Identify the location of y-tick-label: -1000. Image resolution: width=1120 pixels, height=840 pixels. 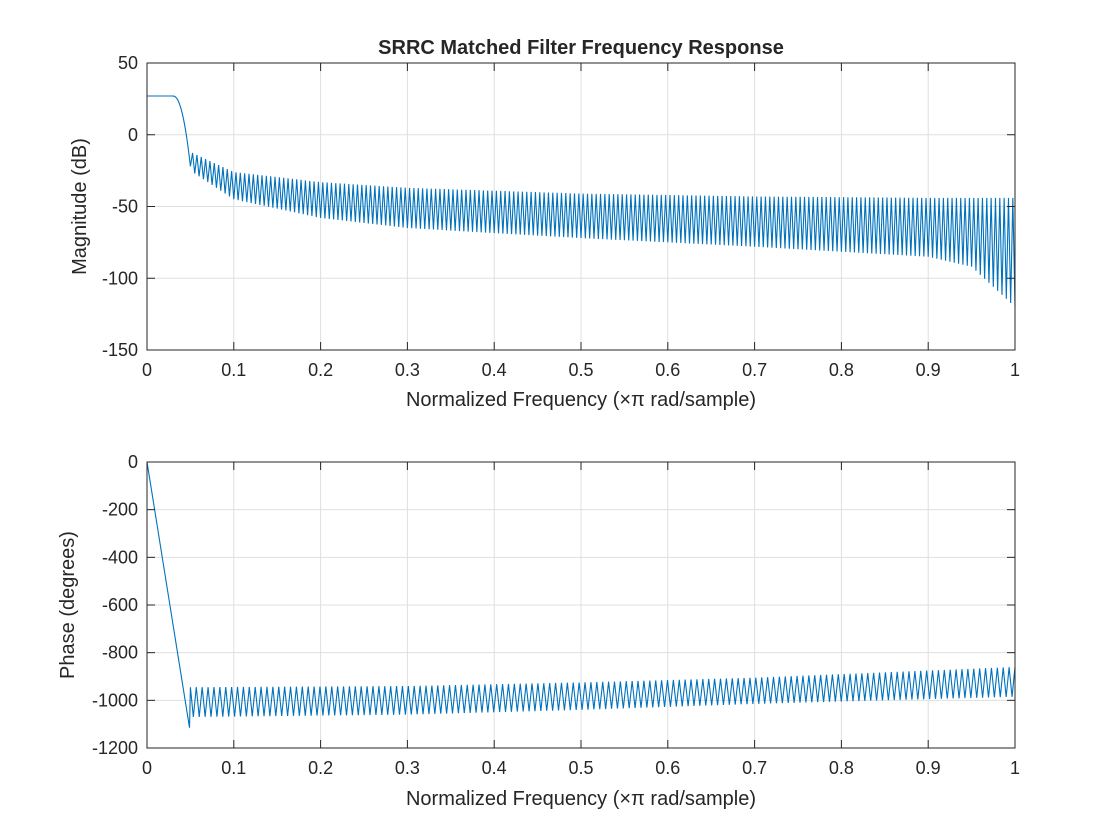
(115, 700).